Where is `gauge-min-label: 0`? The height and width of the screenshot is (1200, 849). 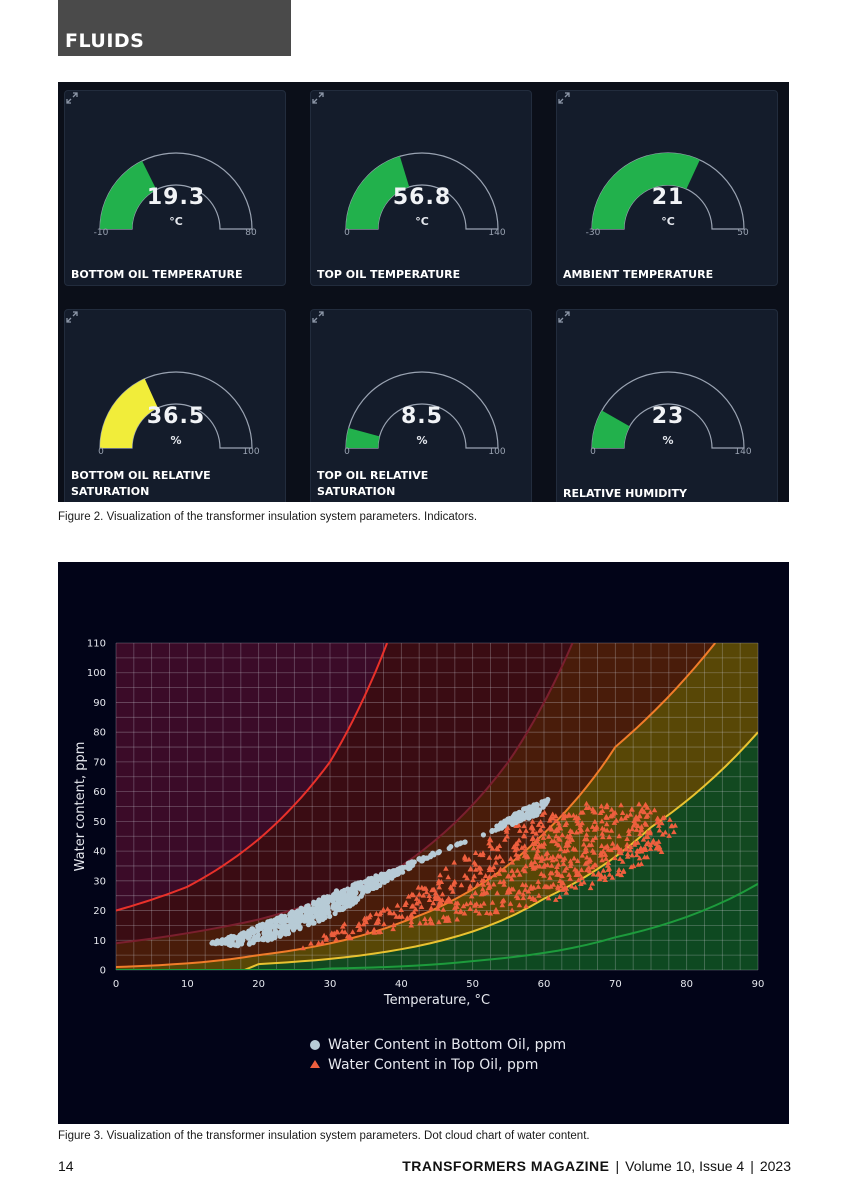 gauge-min-label: 0 is located at coordinates (593, 452).